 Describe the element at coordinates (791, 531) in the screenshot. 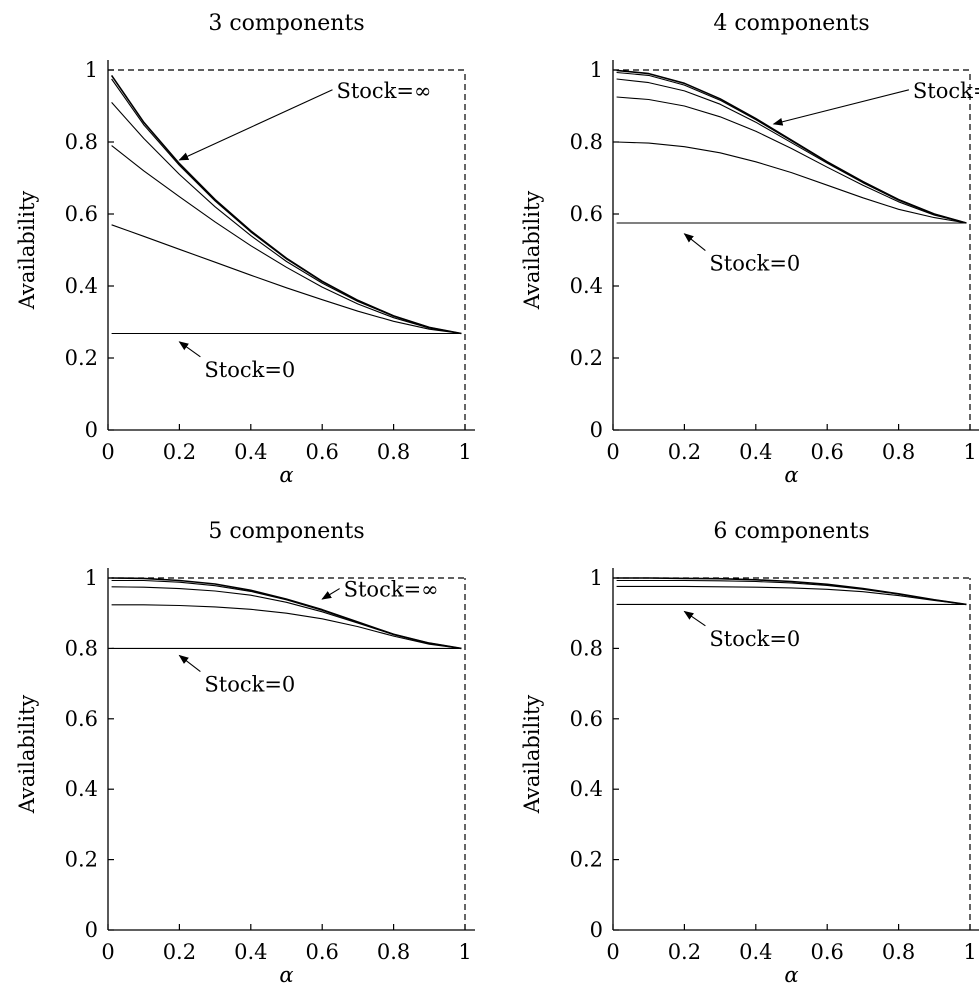

I see `chart-title: 6 components` at that location.